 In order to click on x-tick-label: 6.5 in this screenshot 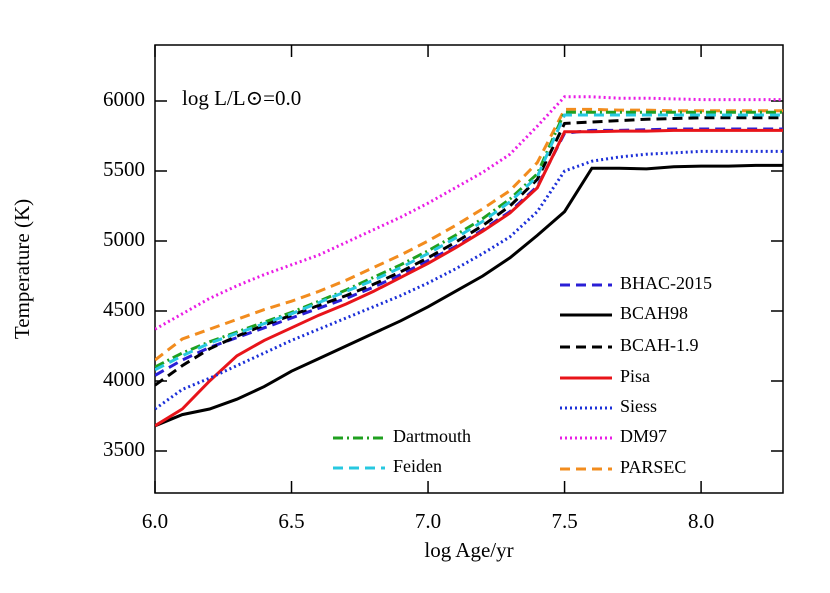, I will do `click(291, 521)`.